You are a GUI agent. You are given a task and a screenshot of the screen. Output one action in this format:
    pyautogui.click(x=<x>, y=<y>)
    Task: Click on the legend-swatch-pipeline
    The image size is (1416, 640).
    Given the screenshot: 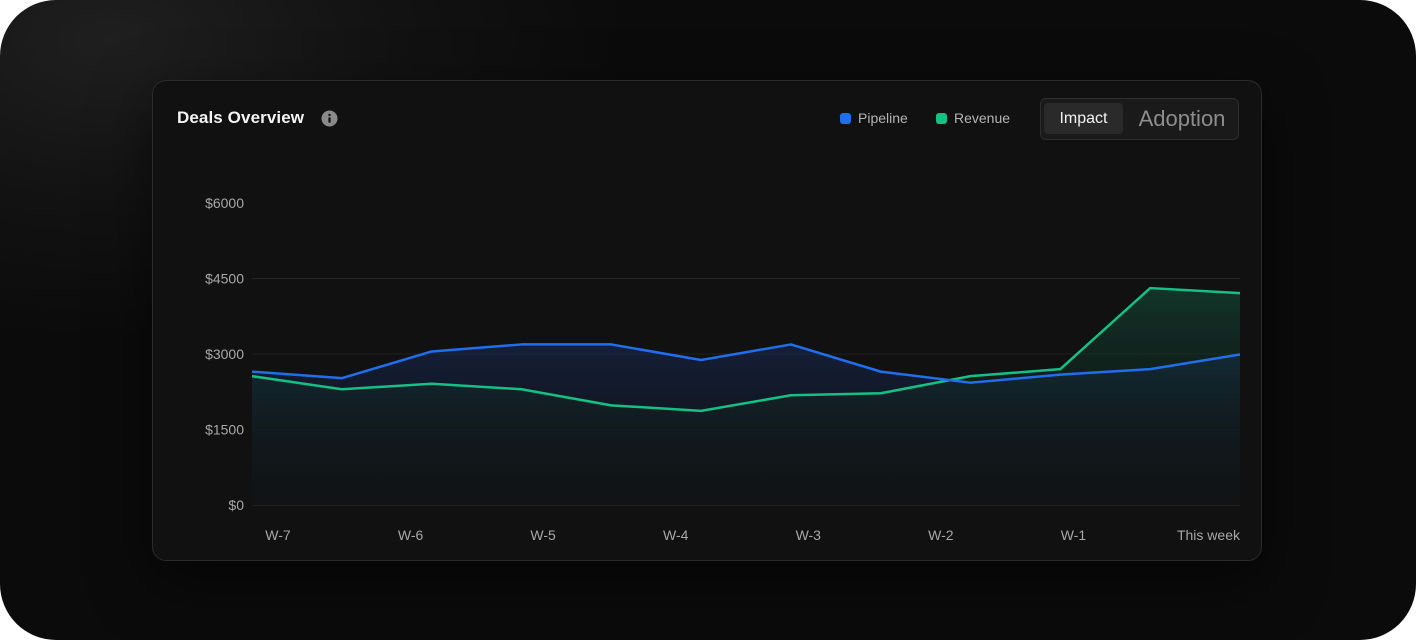 What is the action you would take?
    pyautogui.click(x=845, y=118)
    